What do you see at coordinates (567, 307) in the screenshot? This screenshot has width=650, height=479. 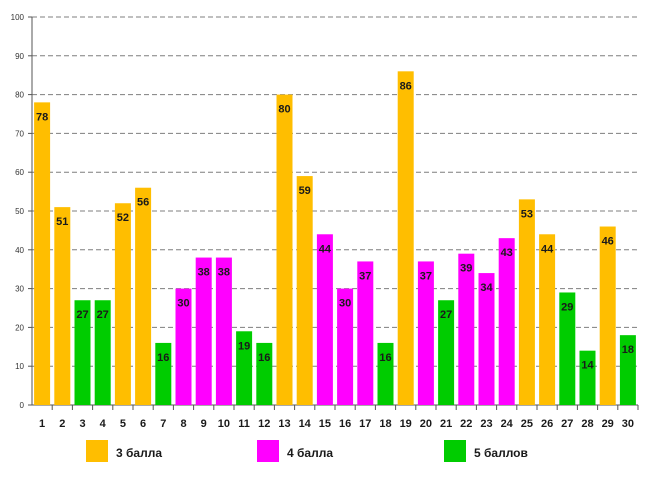 I see `bar-value-label: 29` at bounding box center [567, 307].